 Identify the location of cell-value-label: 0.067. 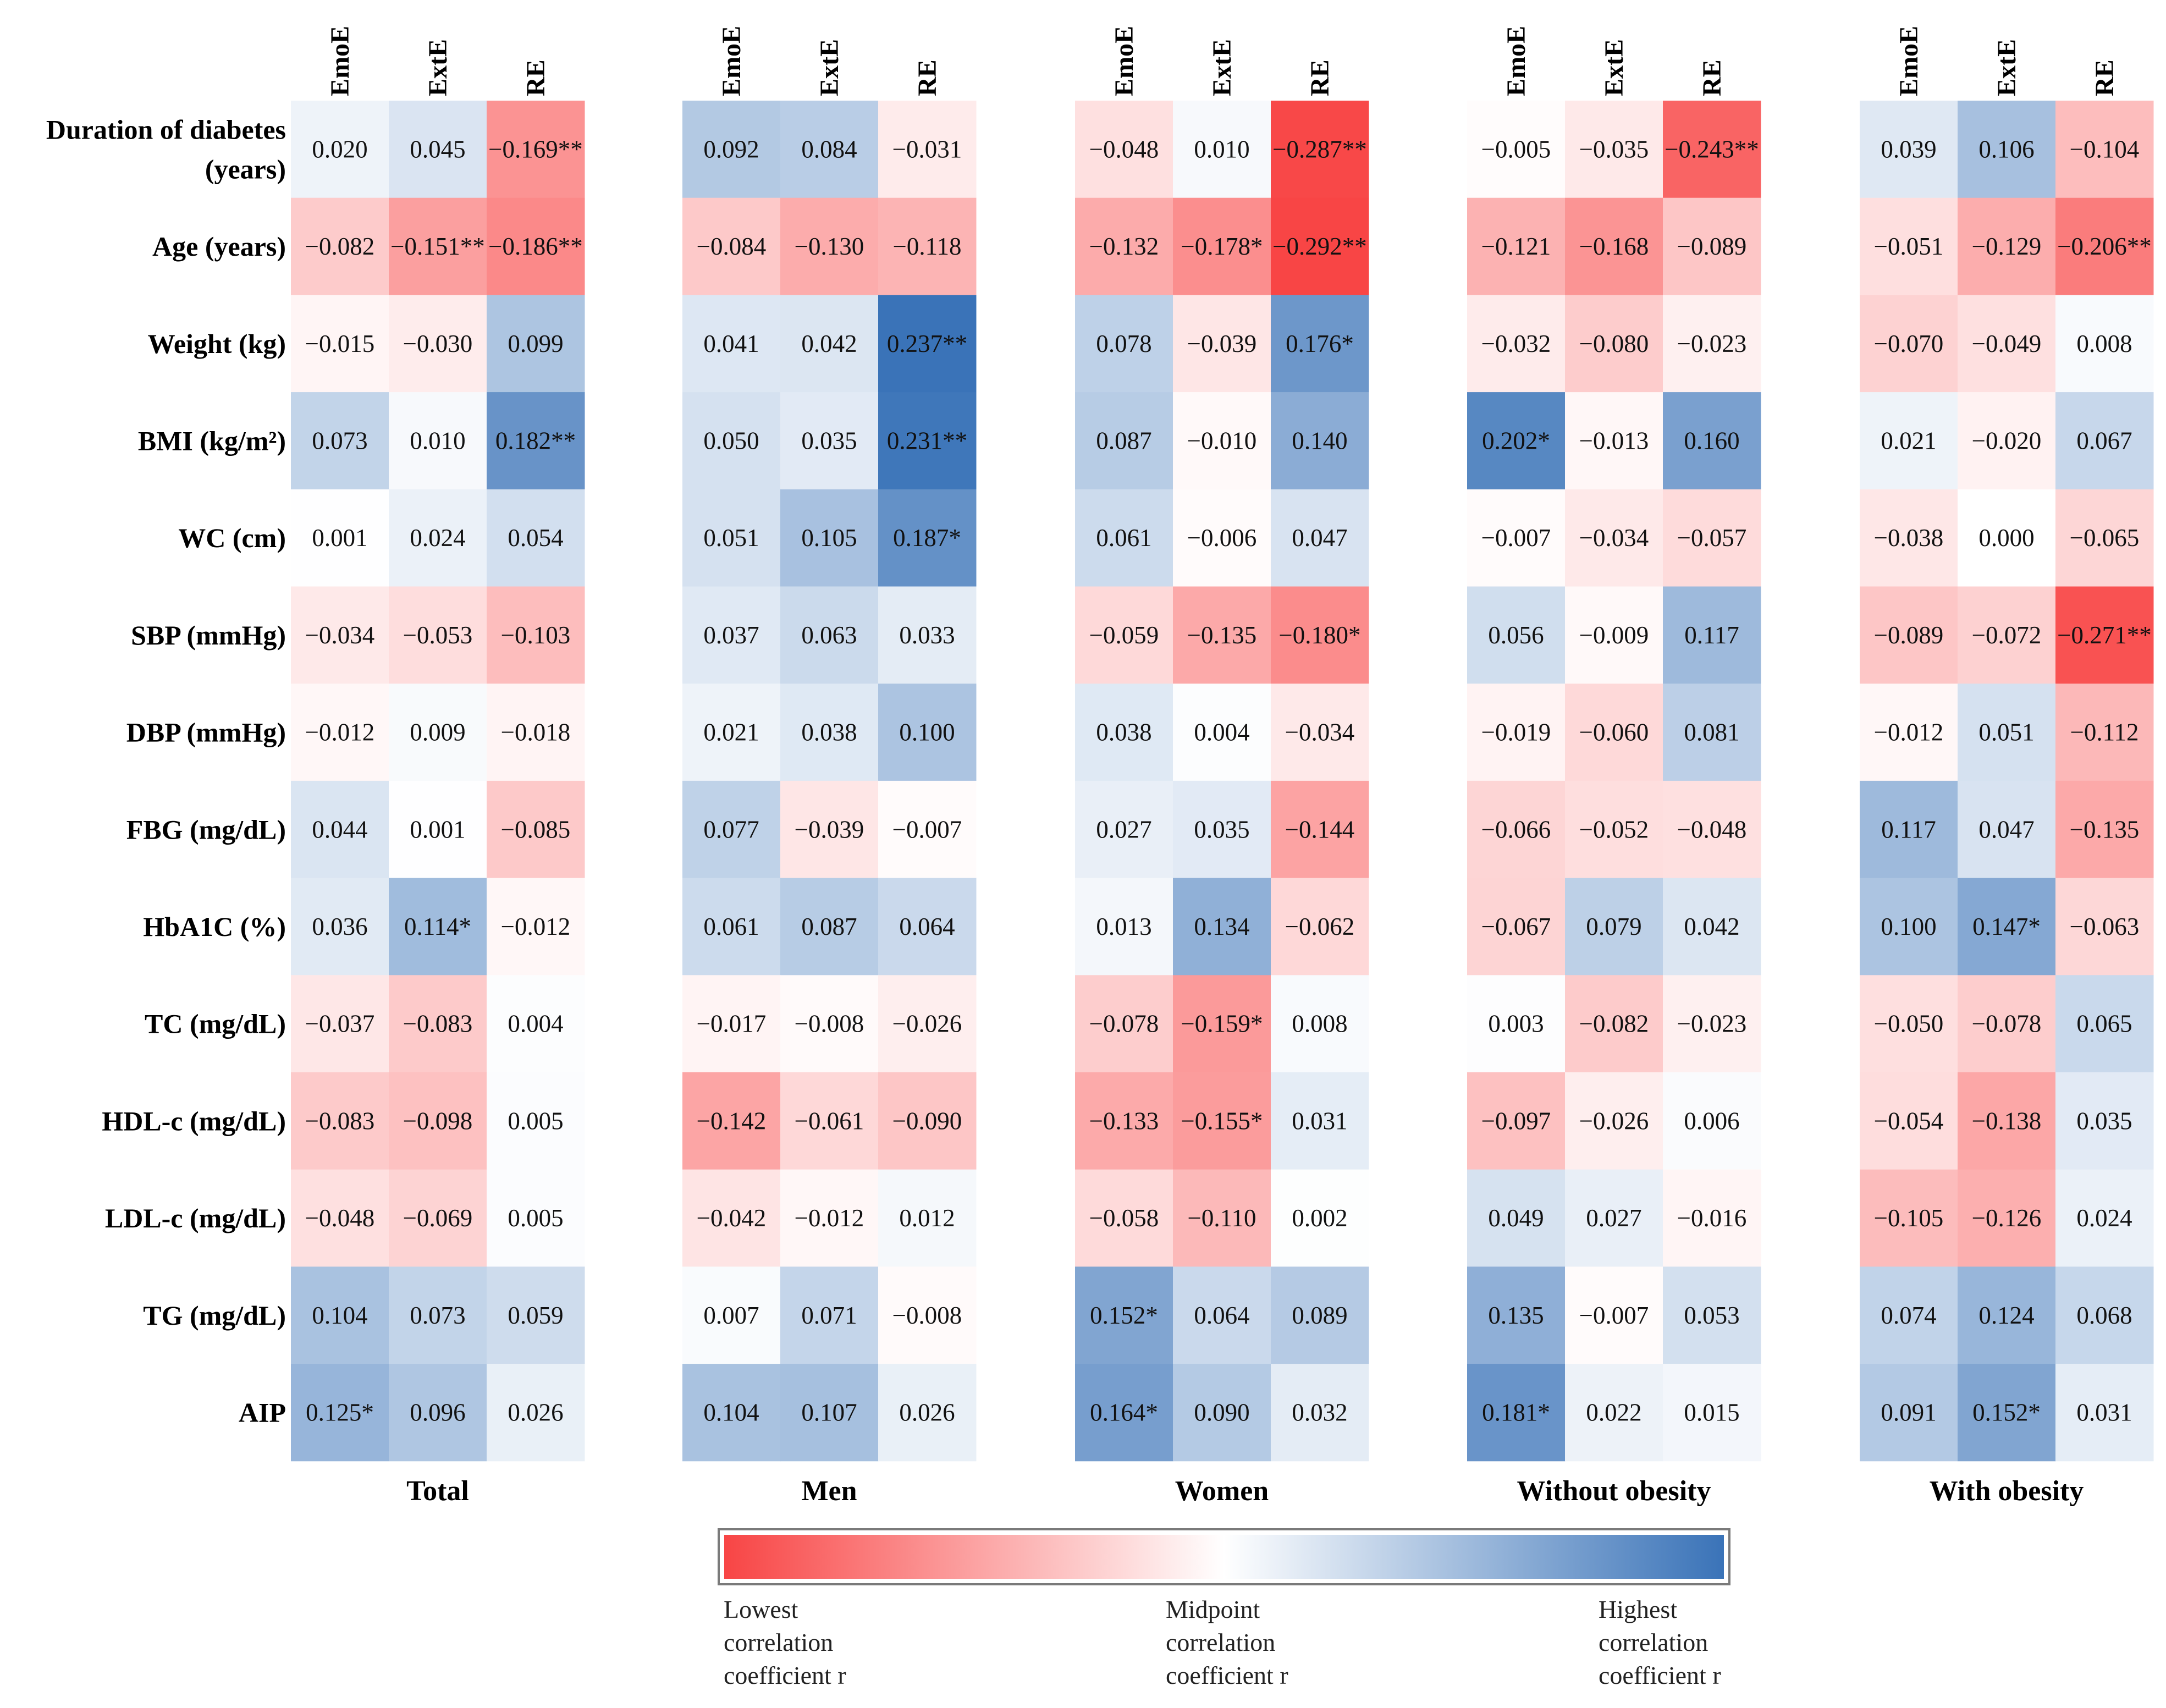
(2104, 440).